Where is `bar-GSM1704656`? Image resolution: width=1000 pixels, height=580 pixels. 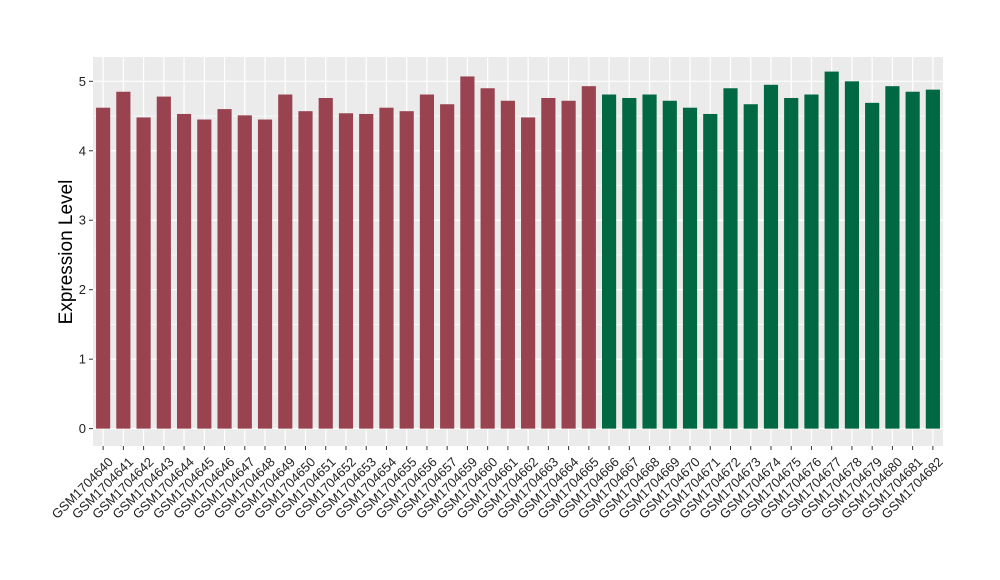 bar-GSM1704656 is located at coordinates (427, 261).